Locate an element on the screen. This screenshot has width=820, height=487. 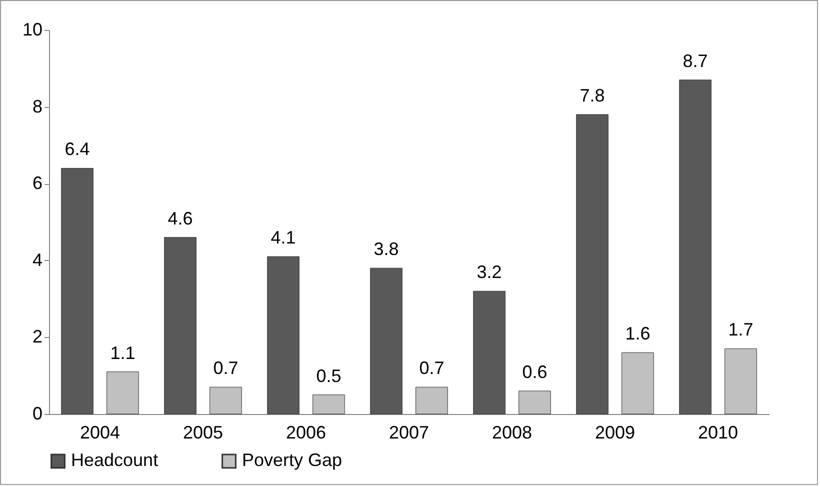
x-tick-label: 2009 is located at coordinates (615, 432).